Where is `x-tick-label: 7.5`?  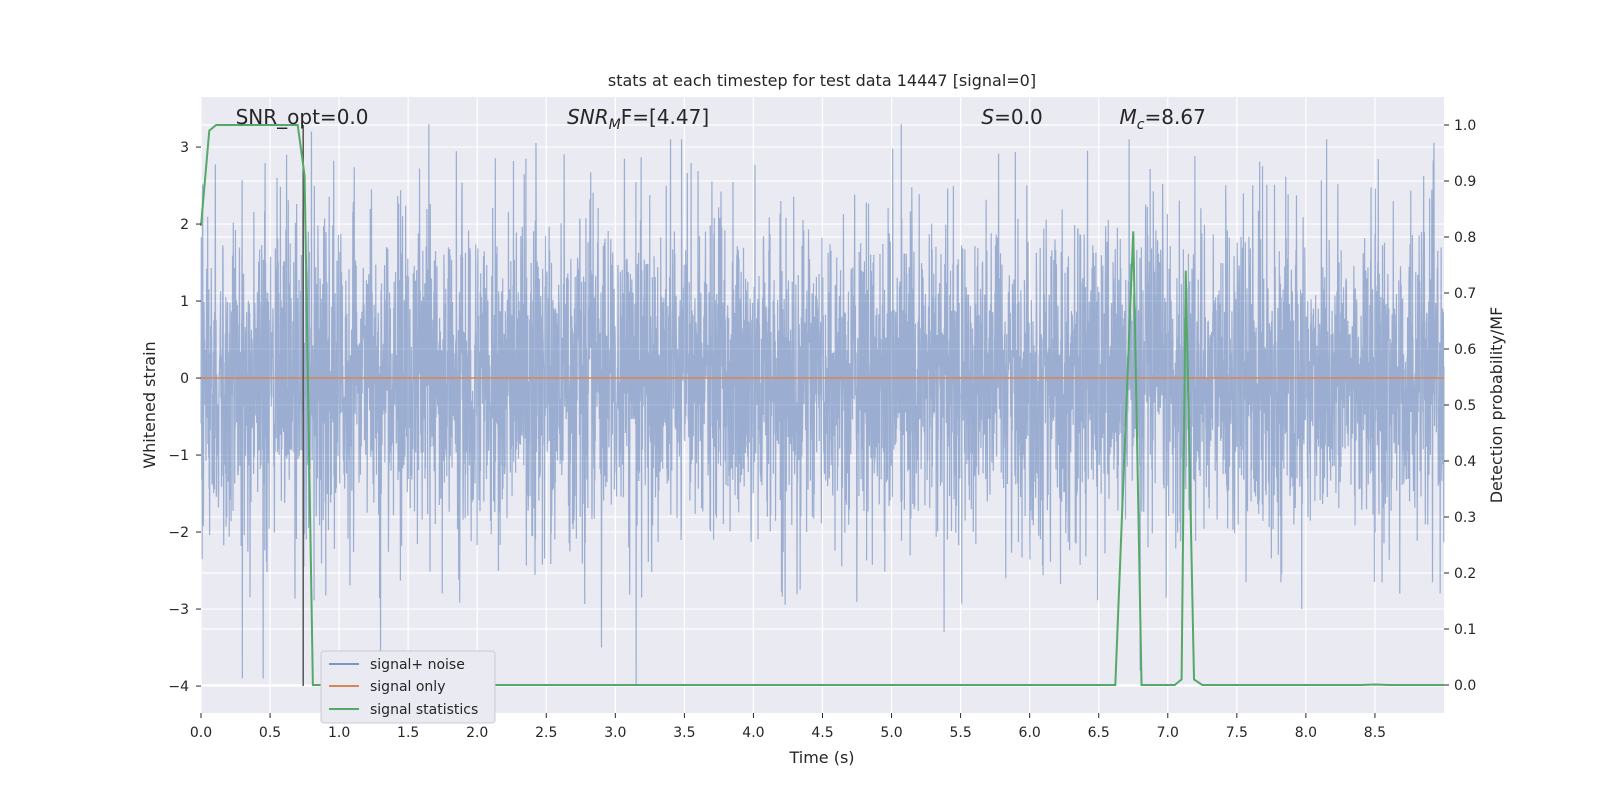 x-tick-label: 7.5 is located at coordinates (1237, 733).